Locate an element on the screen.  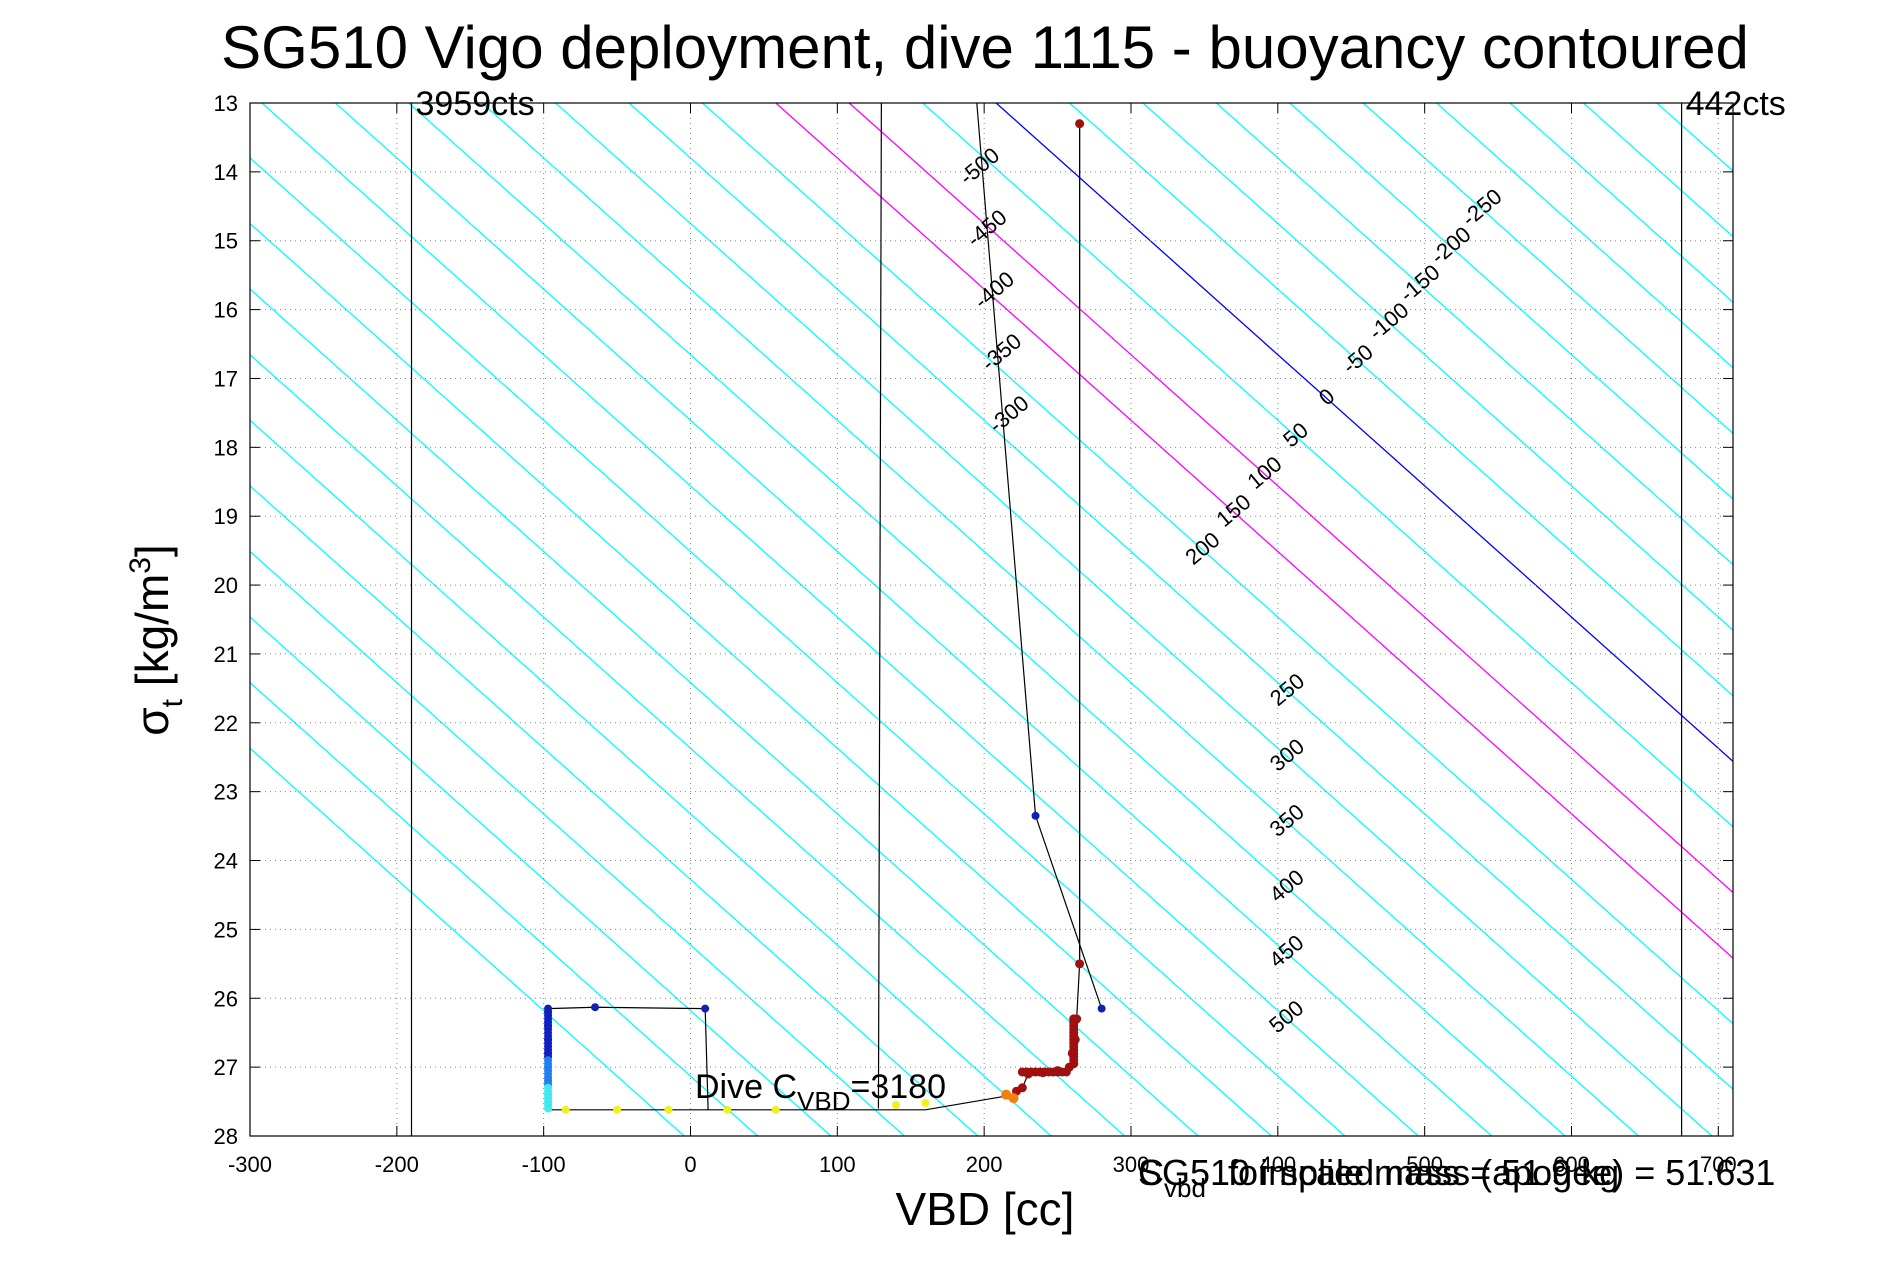
y-tick-label: 18 is located at coordinates (226, 447).